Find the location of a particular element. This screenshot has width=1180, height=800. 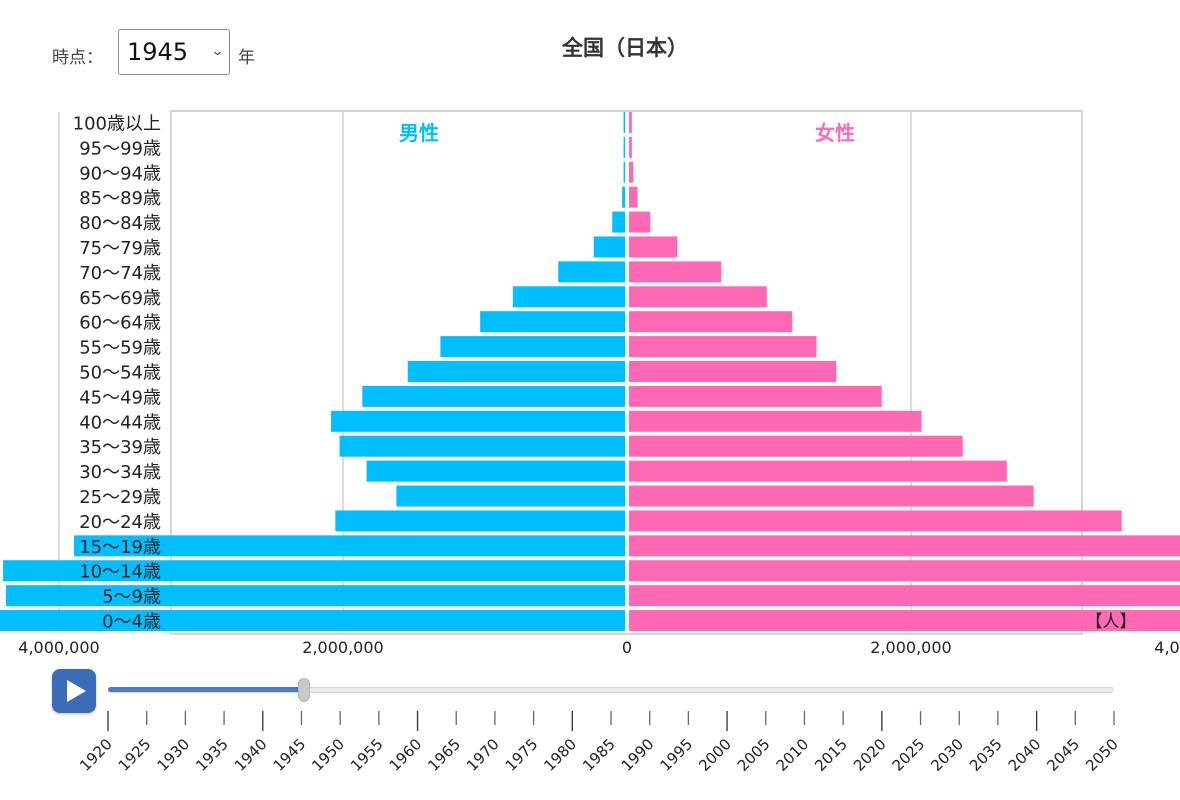

timeline-year-label: 1925 is located at coordinates (135, 755).